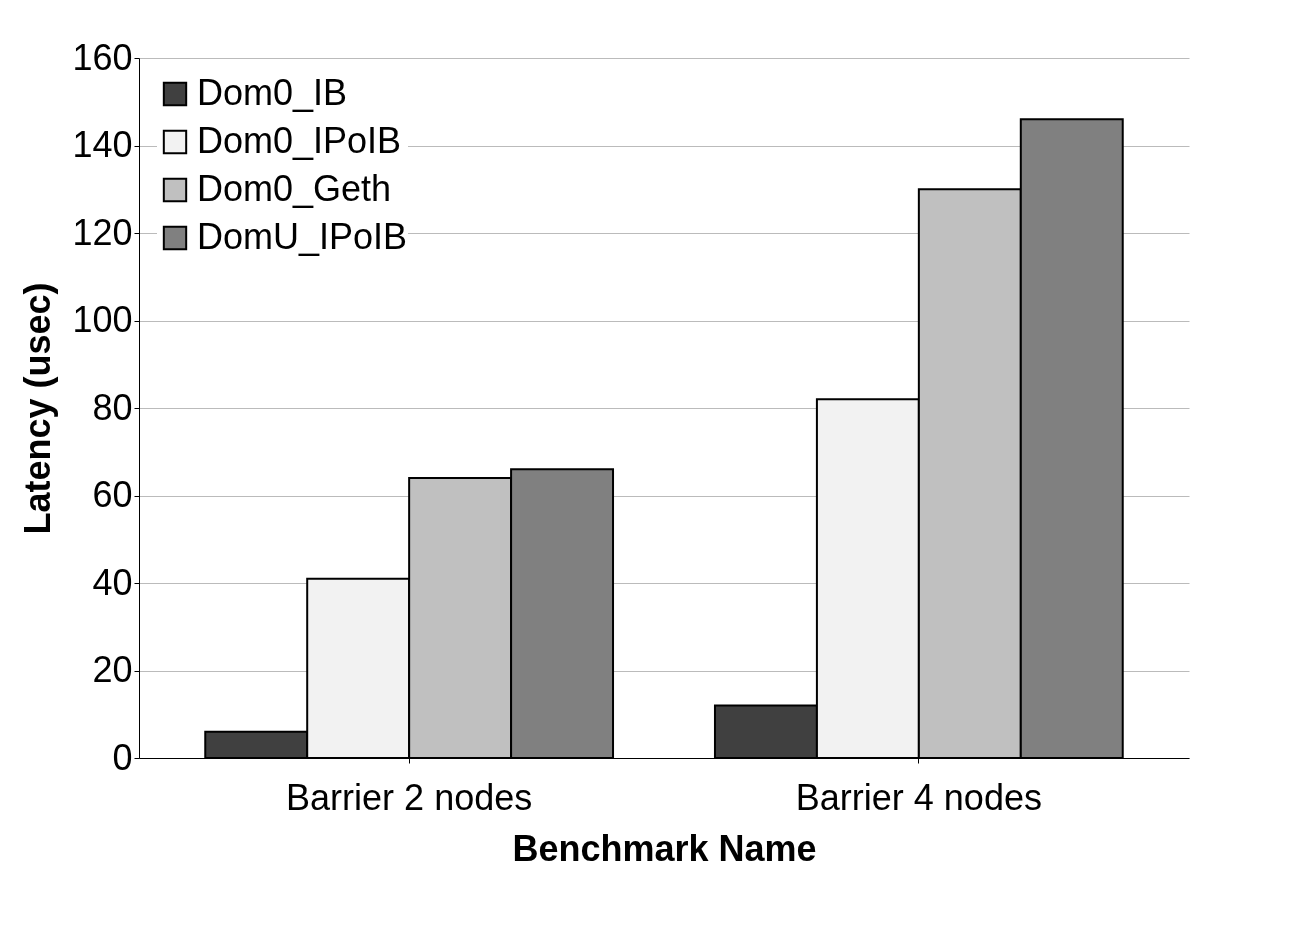  What do you see at coordinates (272, 92) in the screenshot?
I see `legend-label: Dom0_IB` at bounding box center [272, 92].